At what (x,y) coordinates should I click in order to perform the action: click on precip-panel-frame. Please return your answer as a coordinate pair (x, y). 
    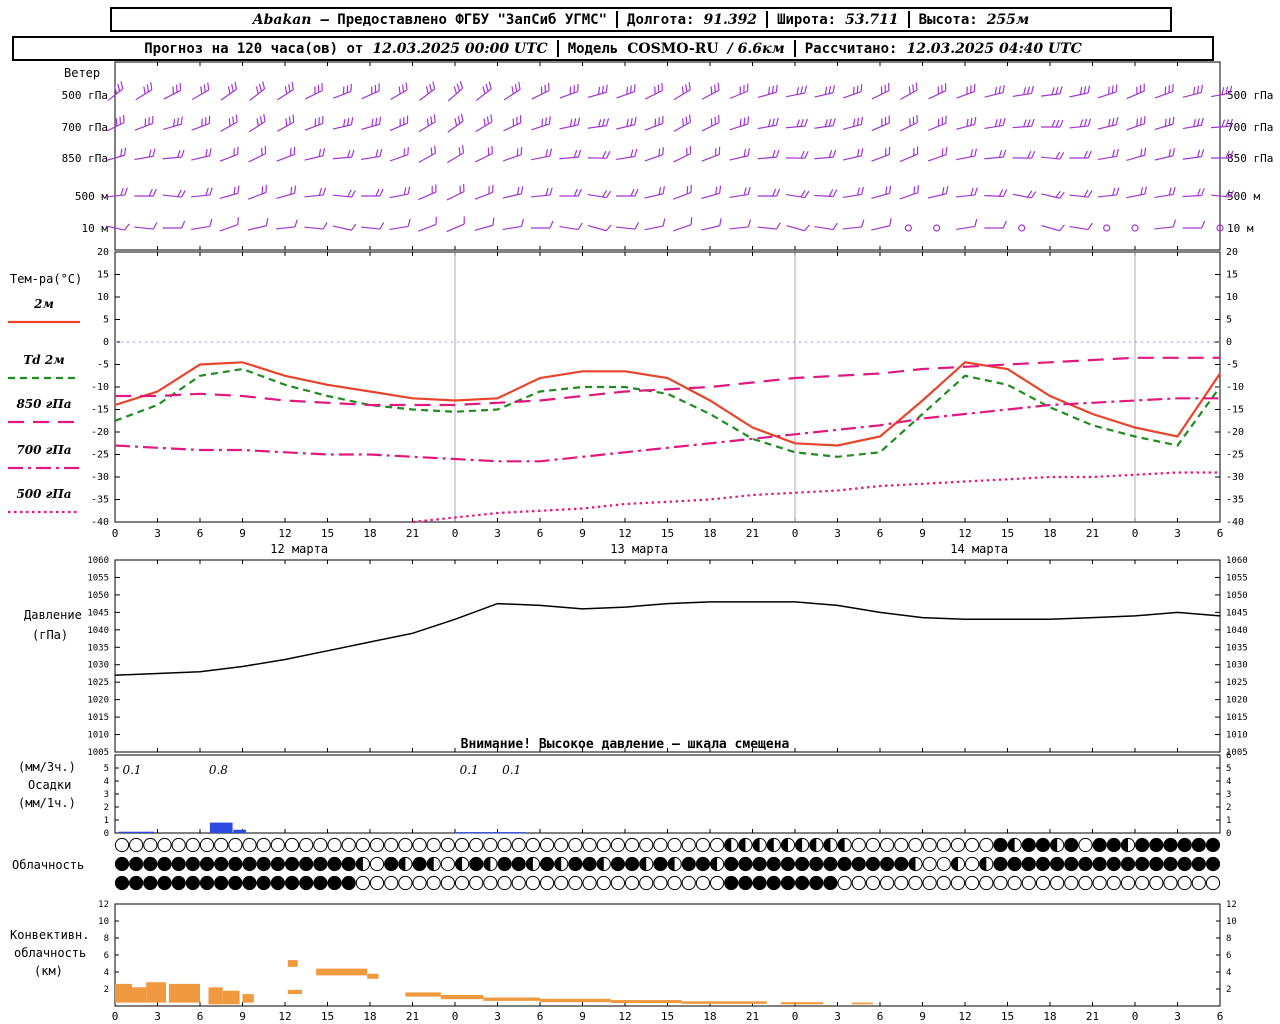
    Looking at the image, I should click on (667, 794).